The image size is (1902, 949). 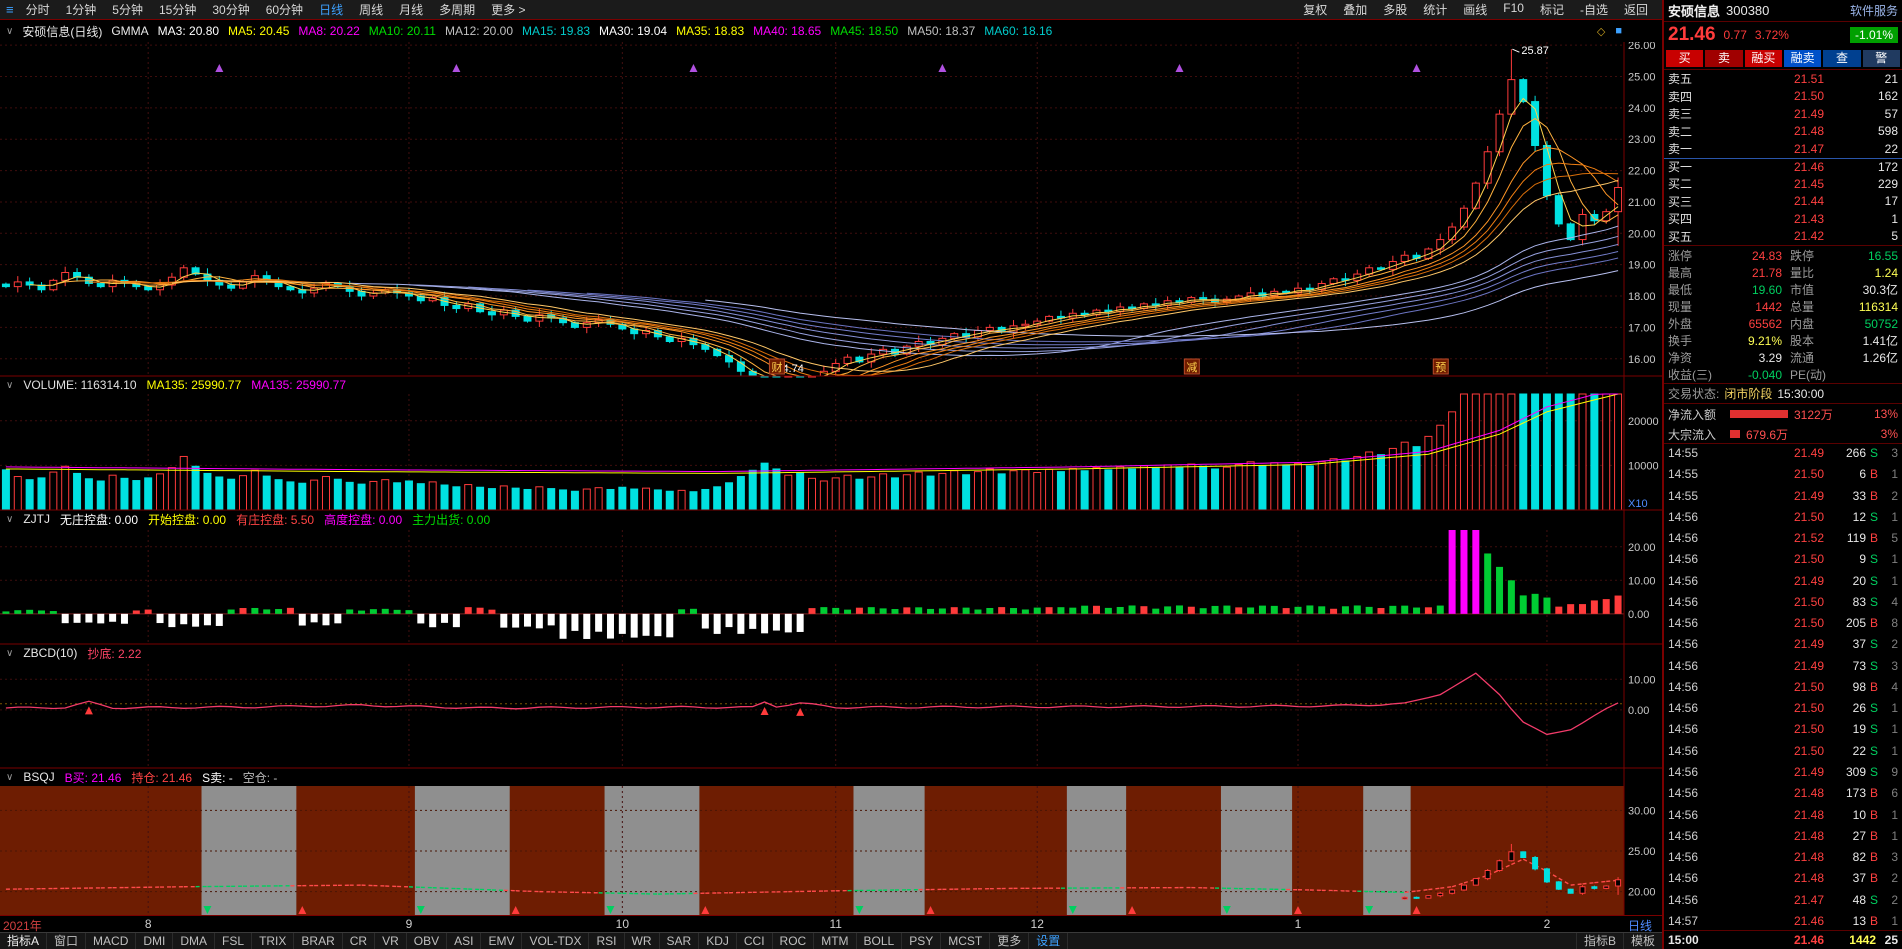 I want to click on tick-price: 21.49, so click(x=1808, y=771).